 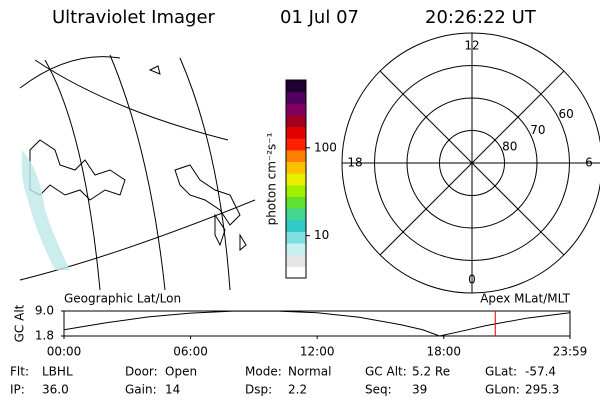 What do you see at coordinates (471, 46) in the screenshot?
I see `mlt-label: 12` at bounding box center [471, 46].